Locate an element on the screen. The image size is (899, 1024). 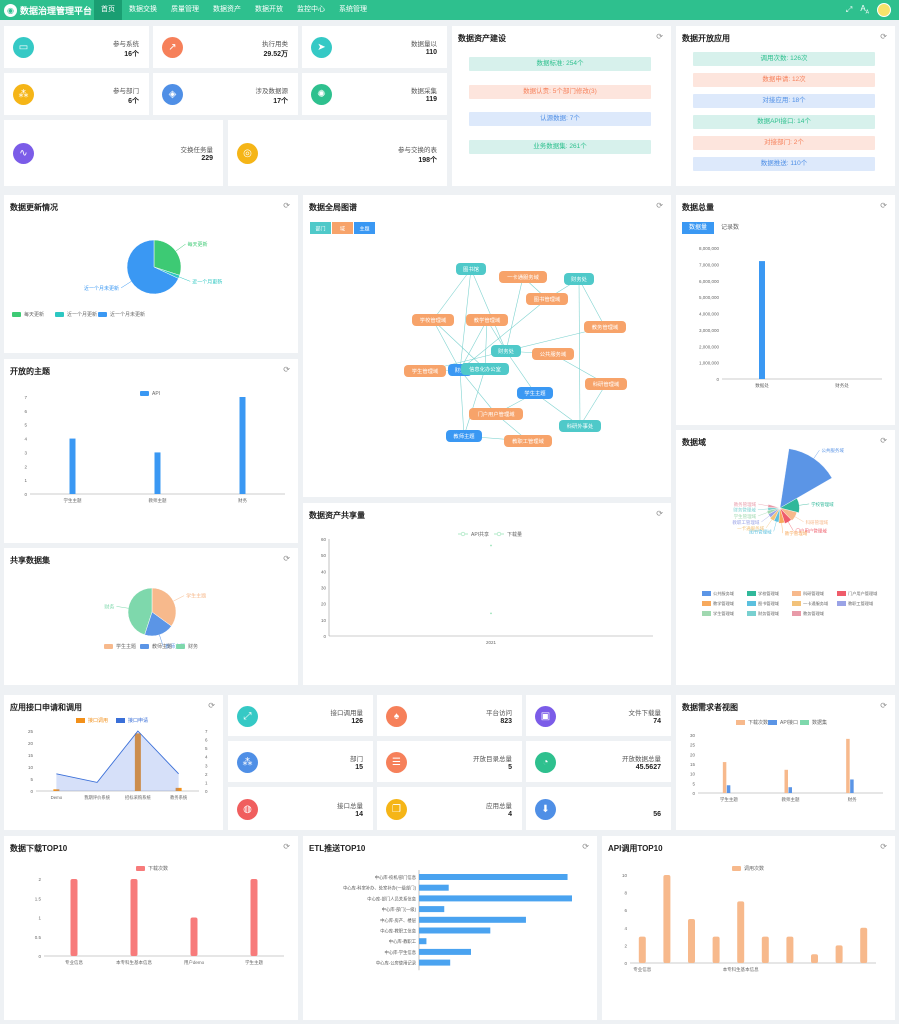
graph-node-label: 财务处 is located at coordinates (506, 351).